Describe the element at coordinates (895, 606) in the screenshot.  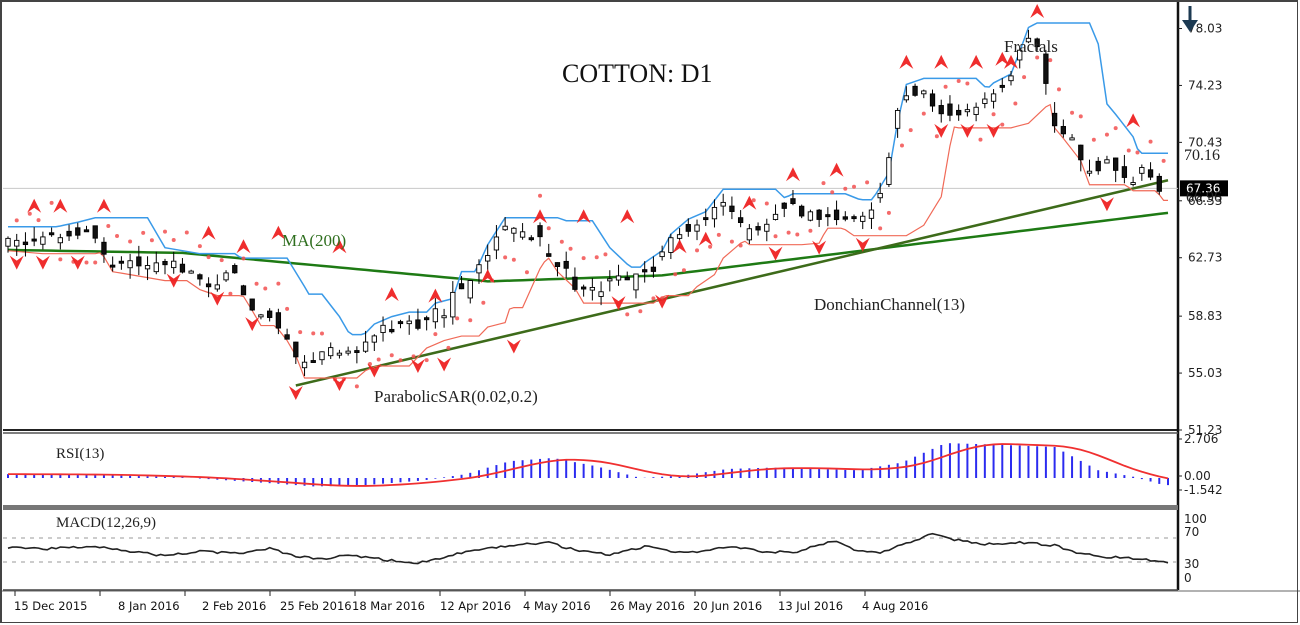
I see `date-tick-label: 4 Aug 2016` at that location.